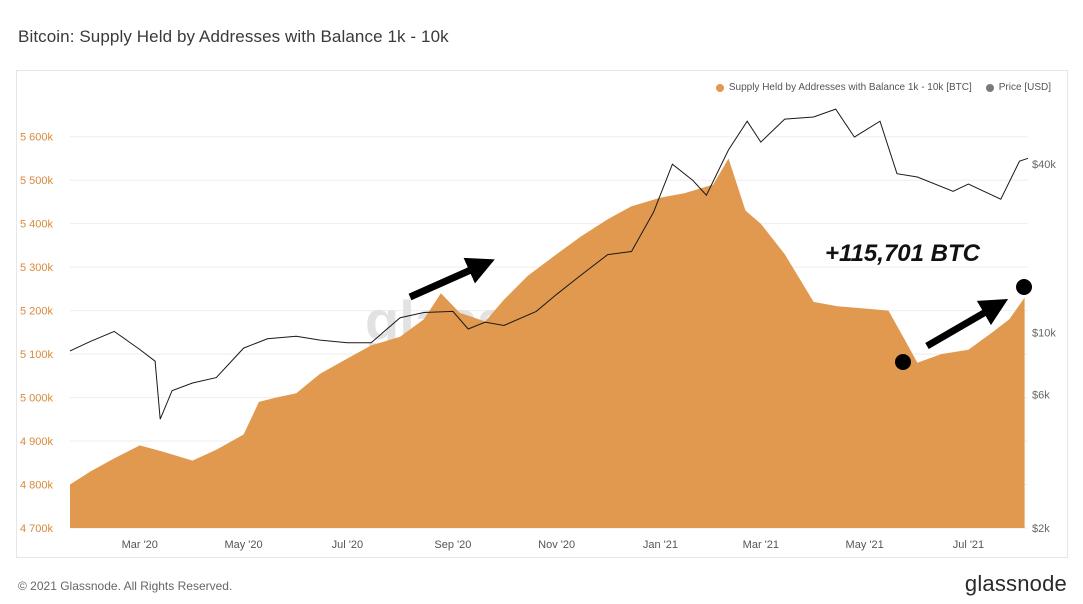  I want to click on y-left-tick-label: 5 400k, so click(37, 225).